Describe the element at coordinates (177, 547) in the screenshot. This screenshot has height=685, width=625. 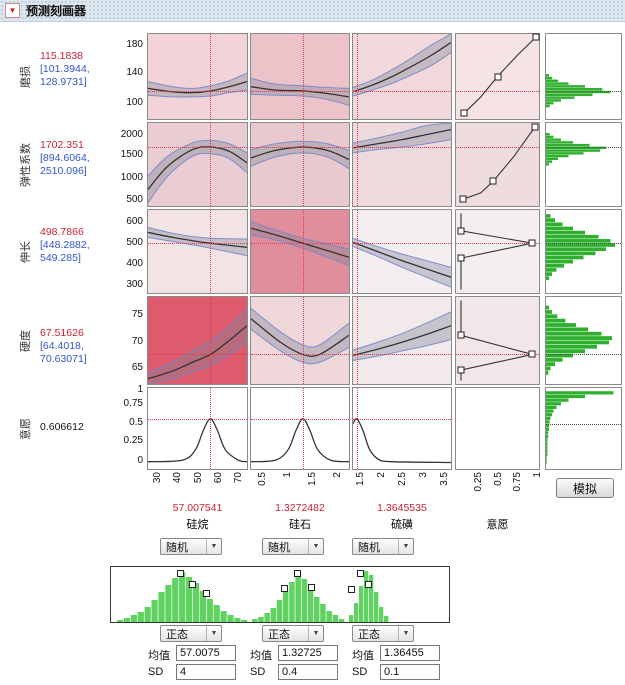
I see `dropdown-selected-label: 随机` at that location.